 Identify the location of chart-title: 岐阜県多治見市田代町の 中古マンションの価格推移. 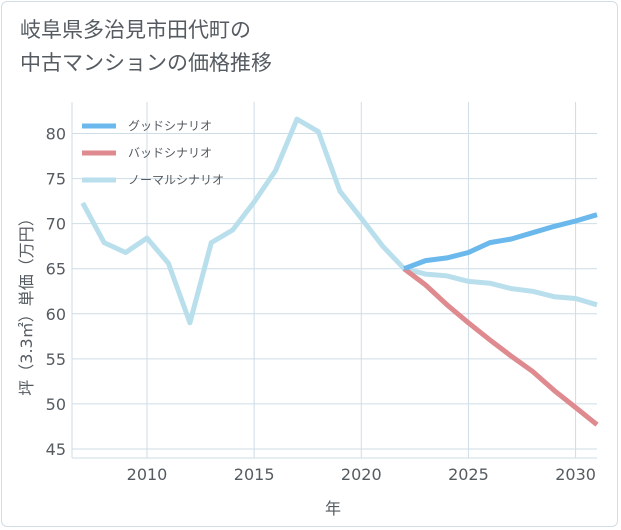
(300, 47).